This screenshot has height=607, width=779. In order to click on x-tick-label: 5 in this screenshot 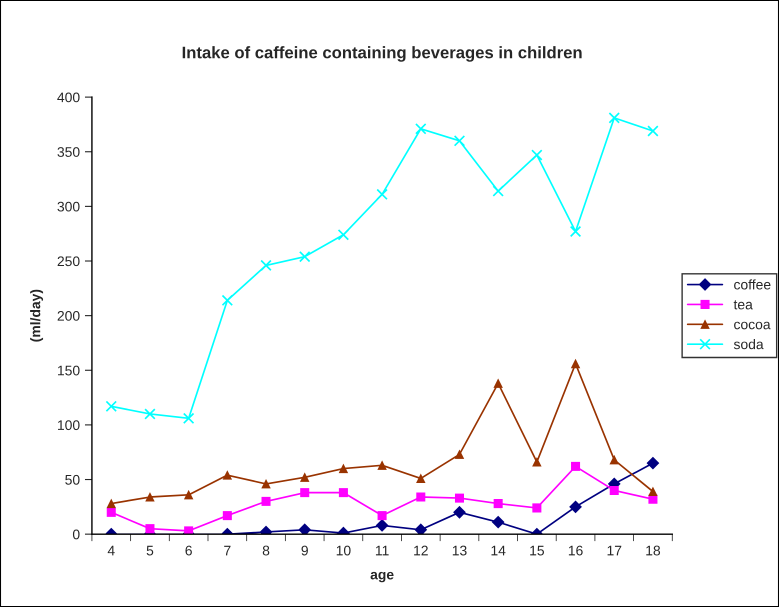, I will do `click(150, 551)`.